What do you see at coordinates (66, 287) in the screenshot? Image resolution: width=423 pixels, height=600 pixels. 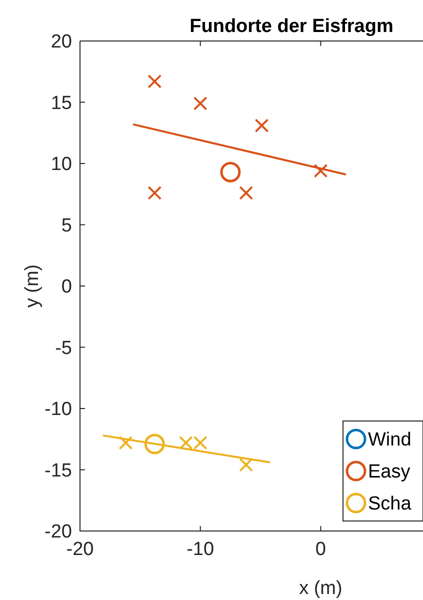 I see `y-tick-label: 0` at bounding box center [66, 287].